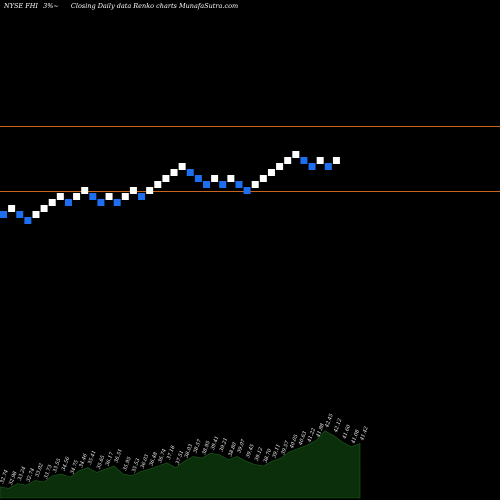 The image size is (500, 500). I want to click on price-label: 35.41, so click(92, 458).